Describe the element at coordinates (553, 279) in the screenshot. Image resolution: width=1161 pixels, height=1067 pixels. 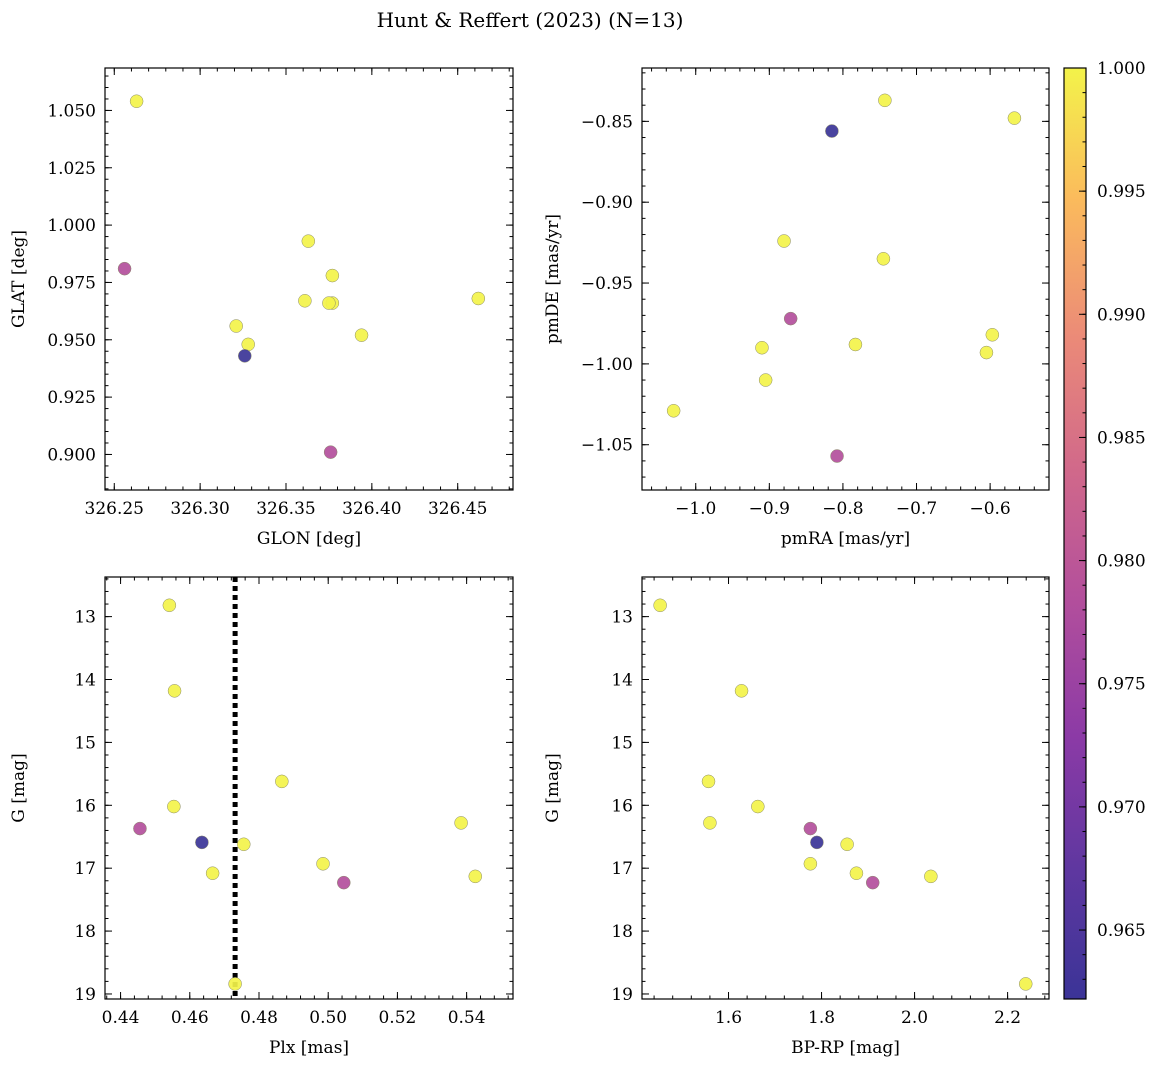
I see `y-axis-label: pmDE [mas/yr]` at that location.